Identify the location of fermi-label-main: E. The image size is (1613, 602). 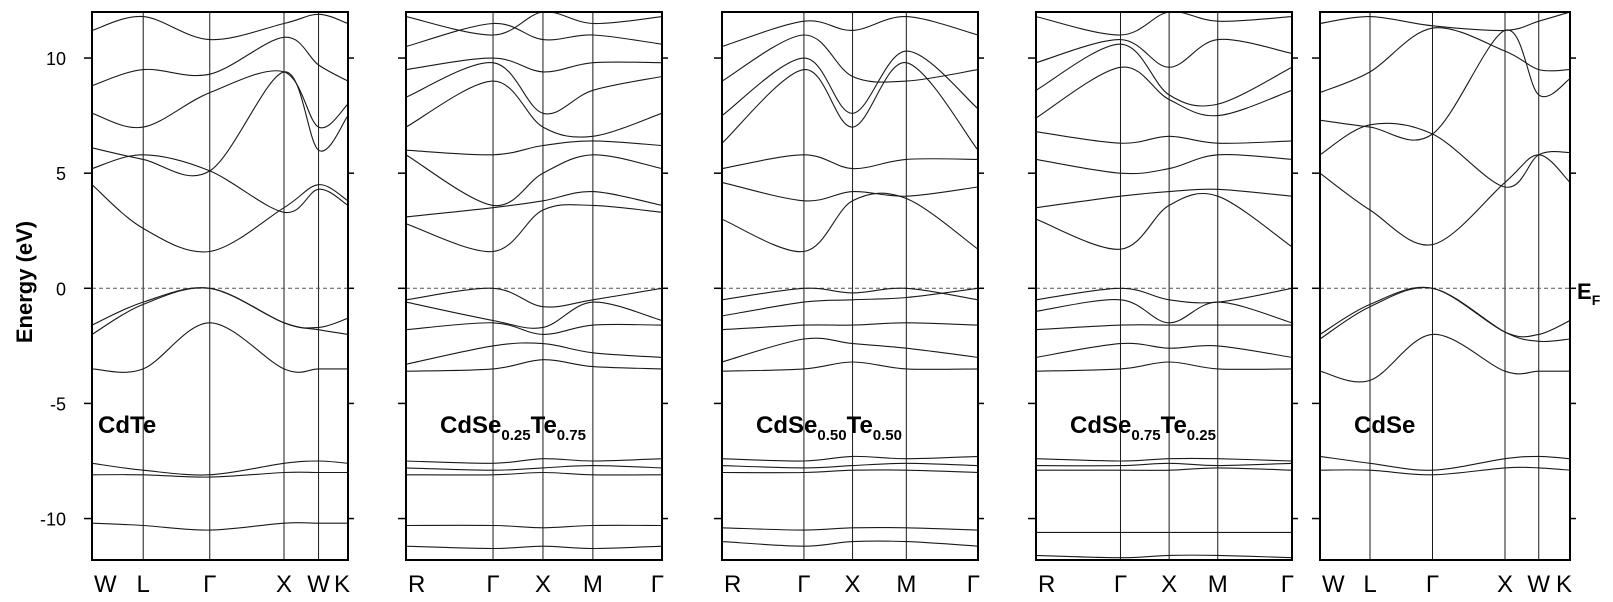
(1584, 291).